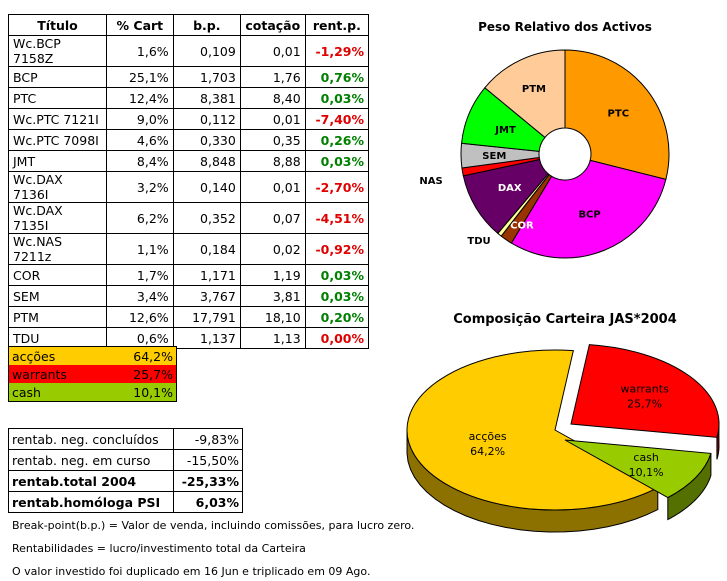 This screenshot has width=727, height=581. Describe the element at coordinates (91, 481) in the screenshot. I see `stats-label: rentab.total 2004` at that location.